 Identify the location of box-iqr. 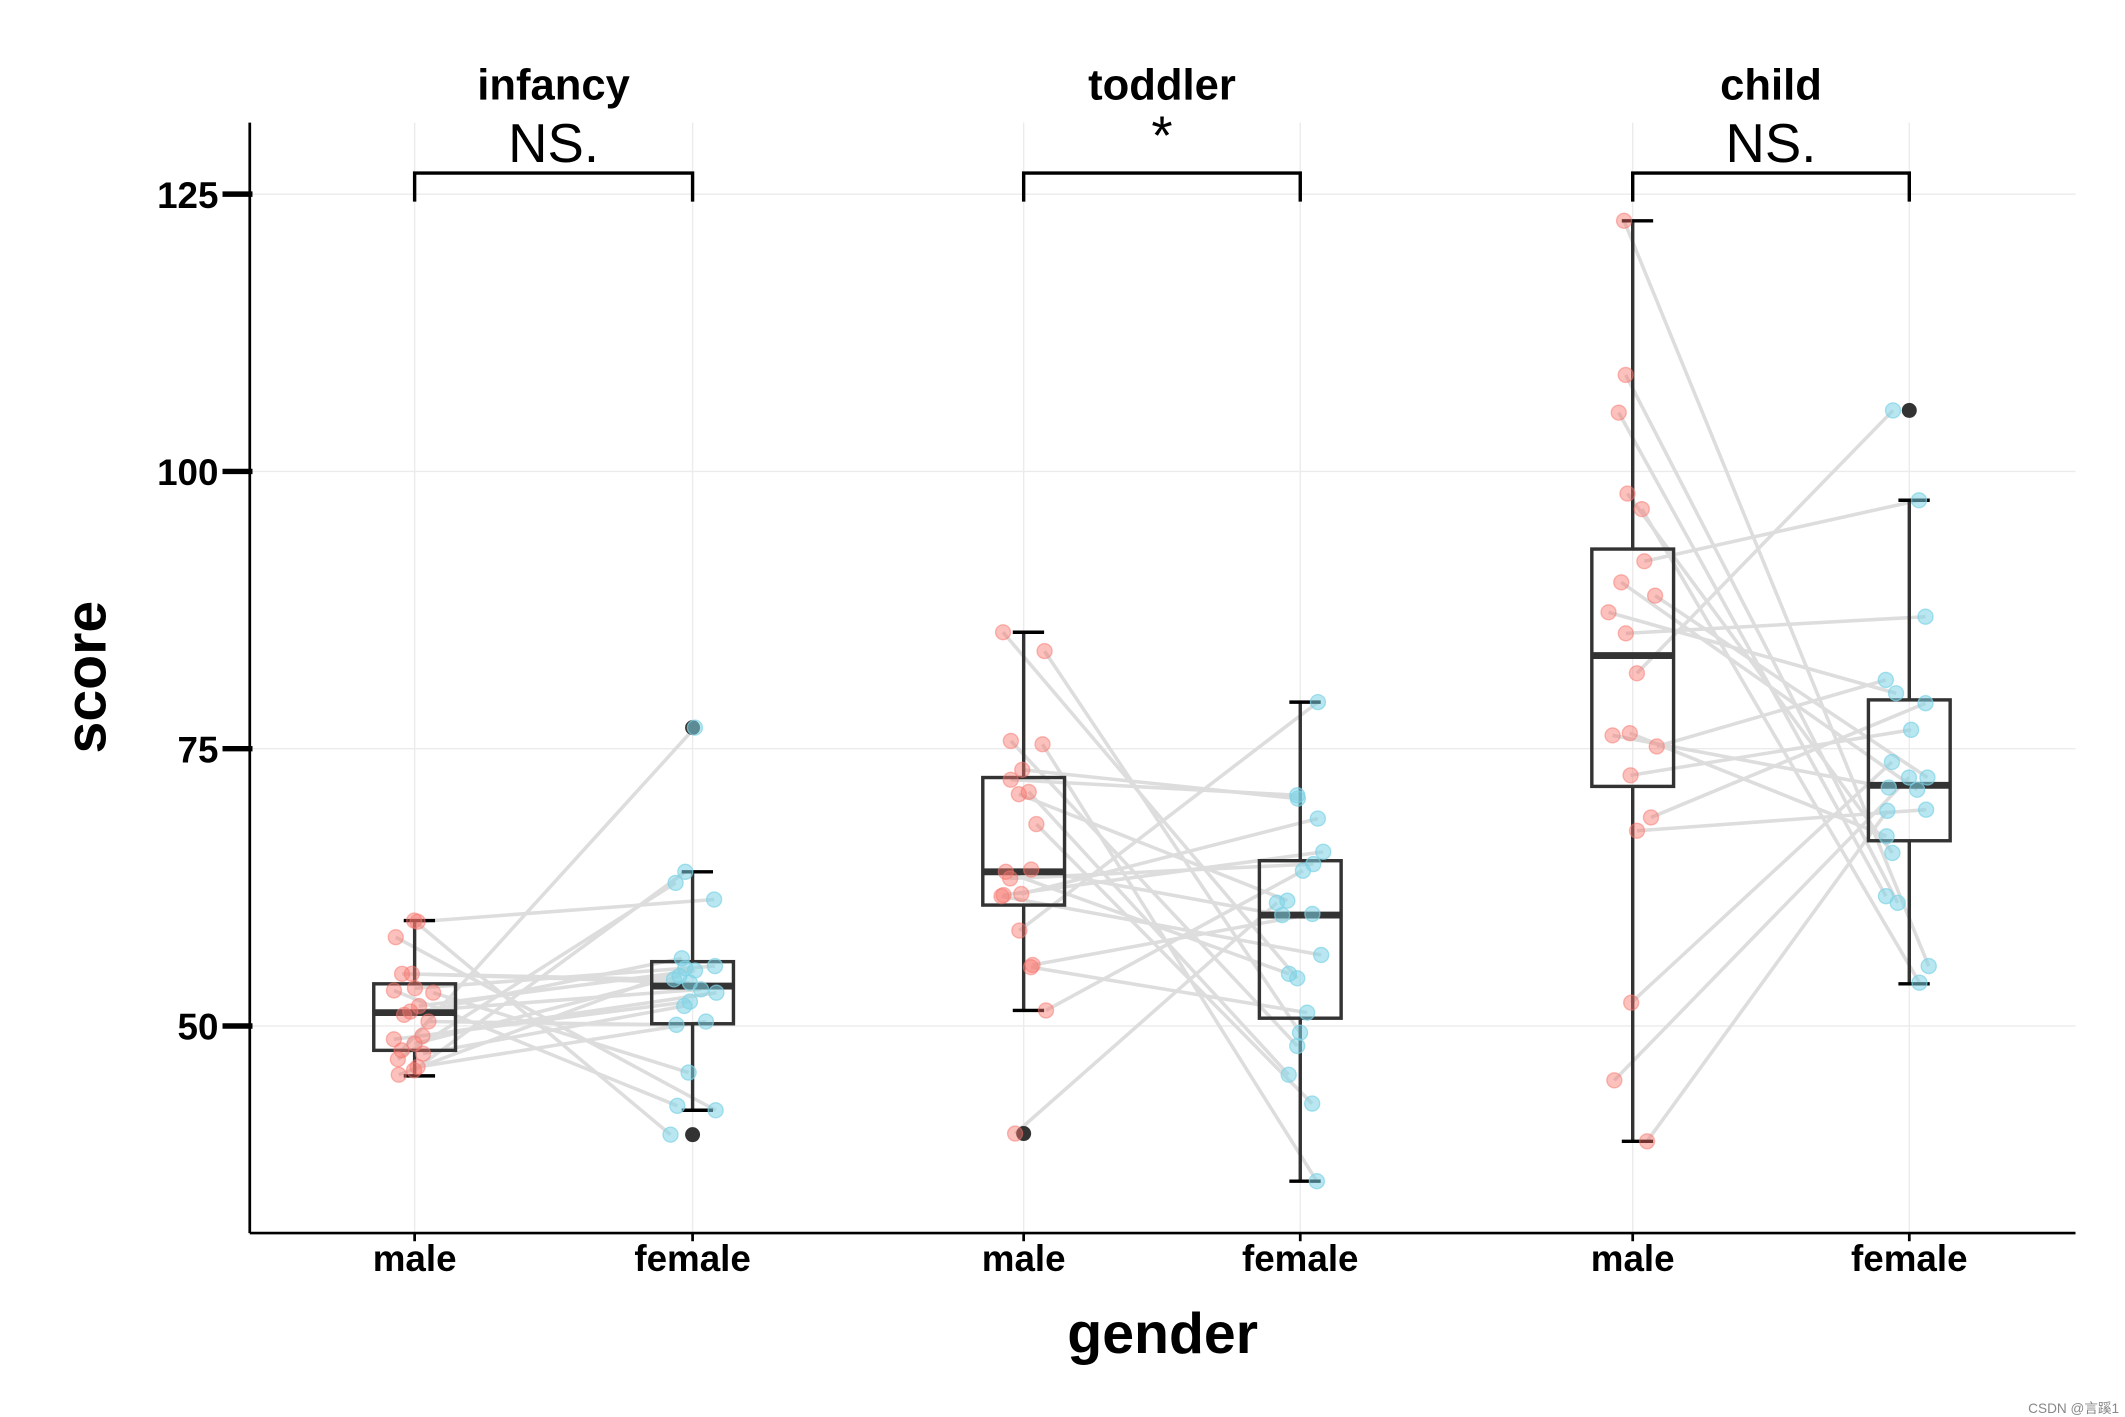
(1909, 770).